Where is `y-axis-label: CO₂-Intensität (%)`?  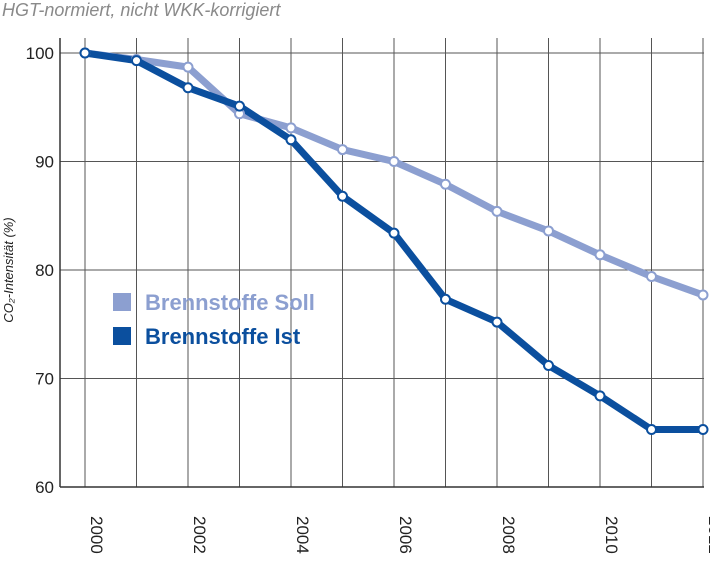 y-axis-label: CO₂-Intensität (%) is located at coordinates (8, 269).